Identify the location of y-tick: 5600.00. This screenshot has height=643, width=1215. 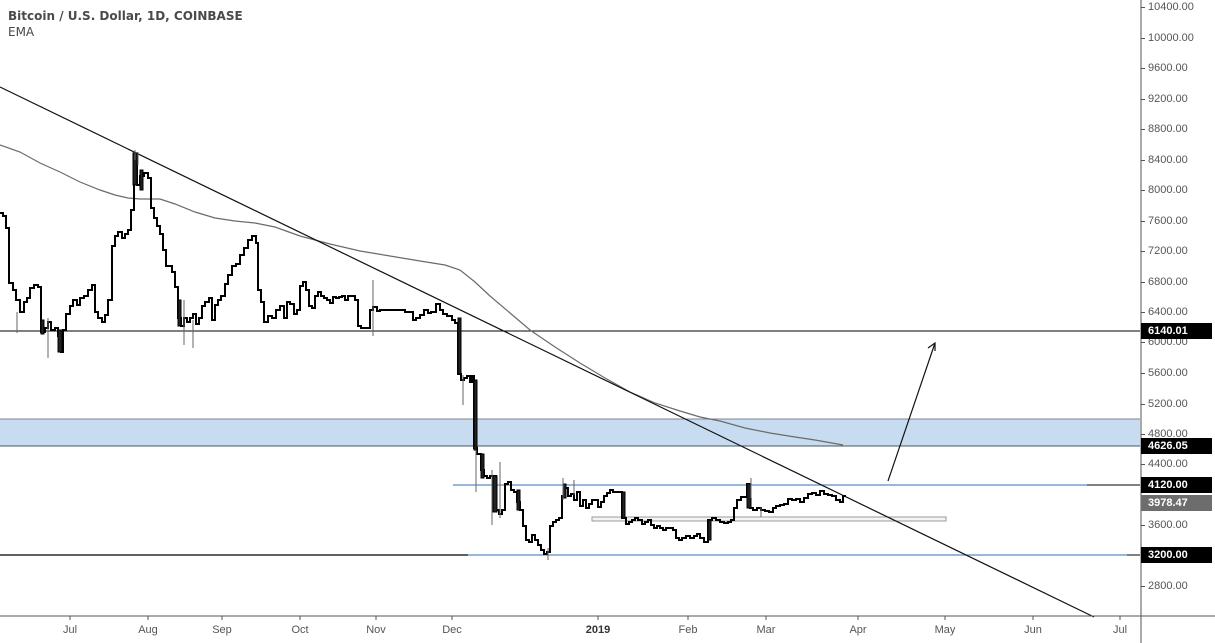
(1164, 373).